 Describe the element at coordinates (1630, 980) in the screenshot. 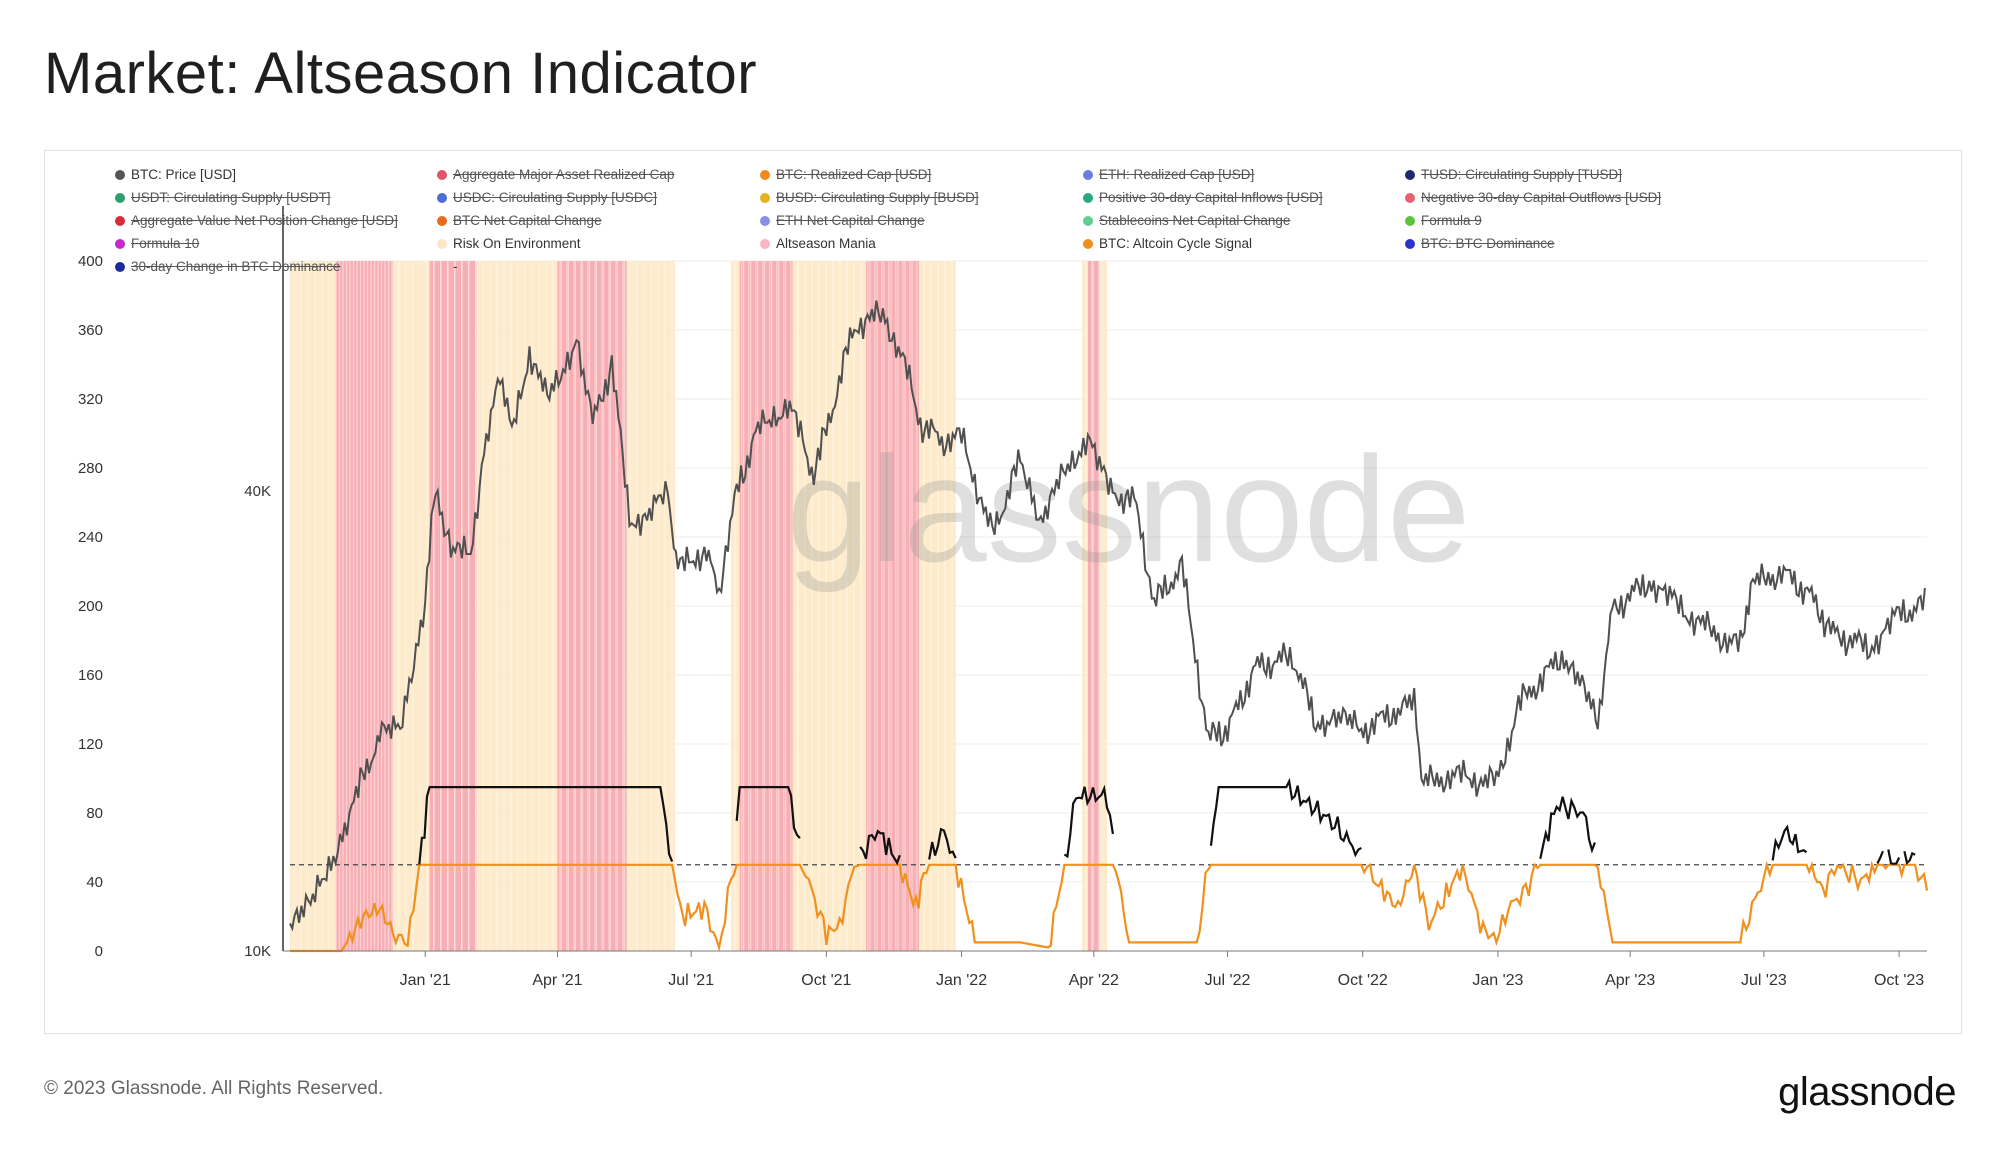

I see `x-axis-tick-label: Apr '23` at that location.